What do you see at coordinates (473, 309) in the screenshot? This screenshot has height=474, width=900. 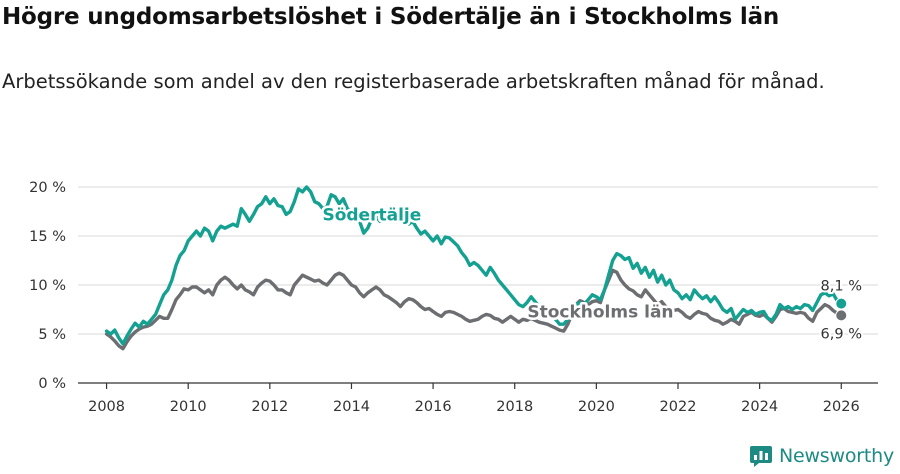 I see `series-line-stockholm` at bounding box center [473, 309].